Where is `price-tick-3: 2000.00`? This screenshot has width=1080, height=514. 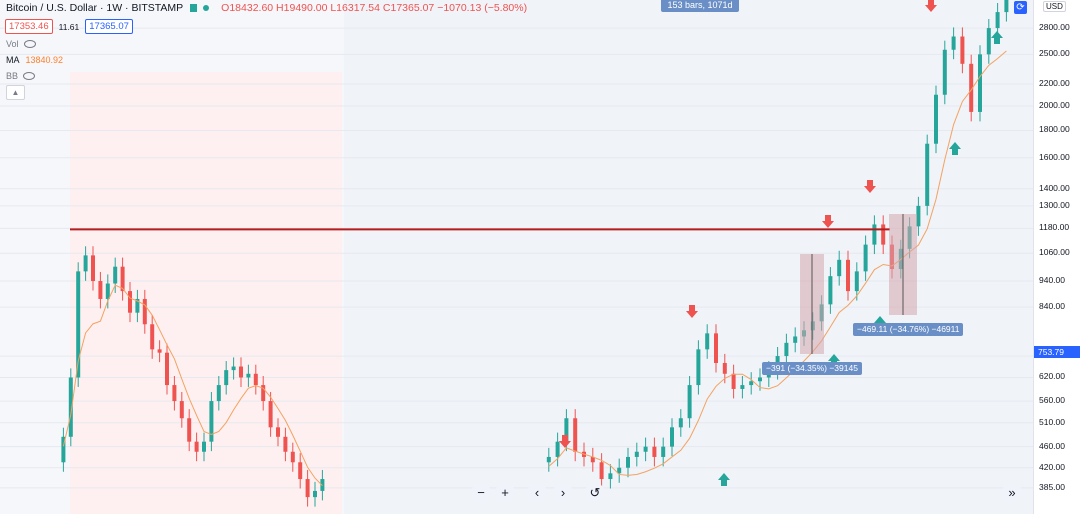
price-tick-3: 2000.00 is located at coordinates (1054, 105).